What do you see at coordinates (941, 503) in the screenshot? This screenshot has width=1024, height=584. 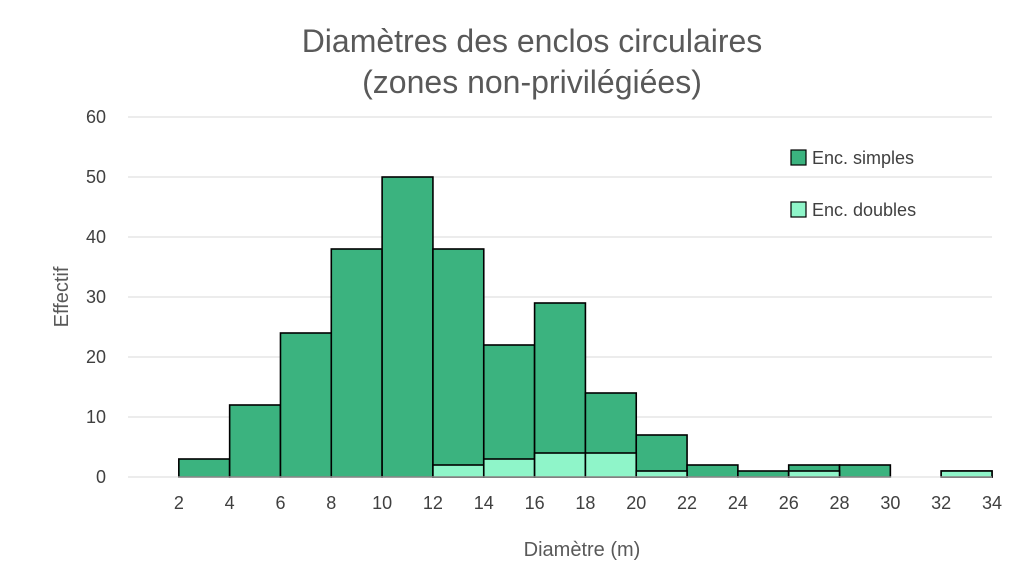 I see `x-tick-label: 32` at bounding box center [941, 503].